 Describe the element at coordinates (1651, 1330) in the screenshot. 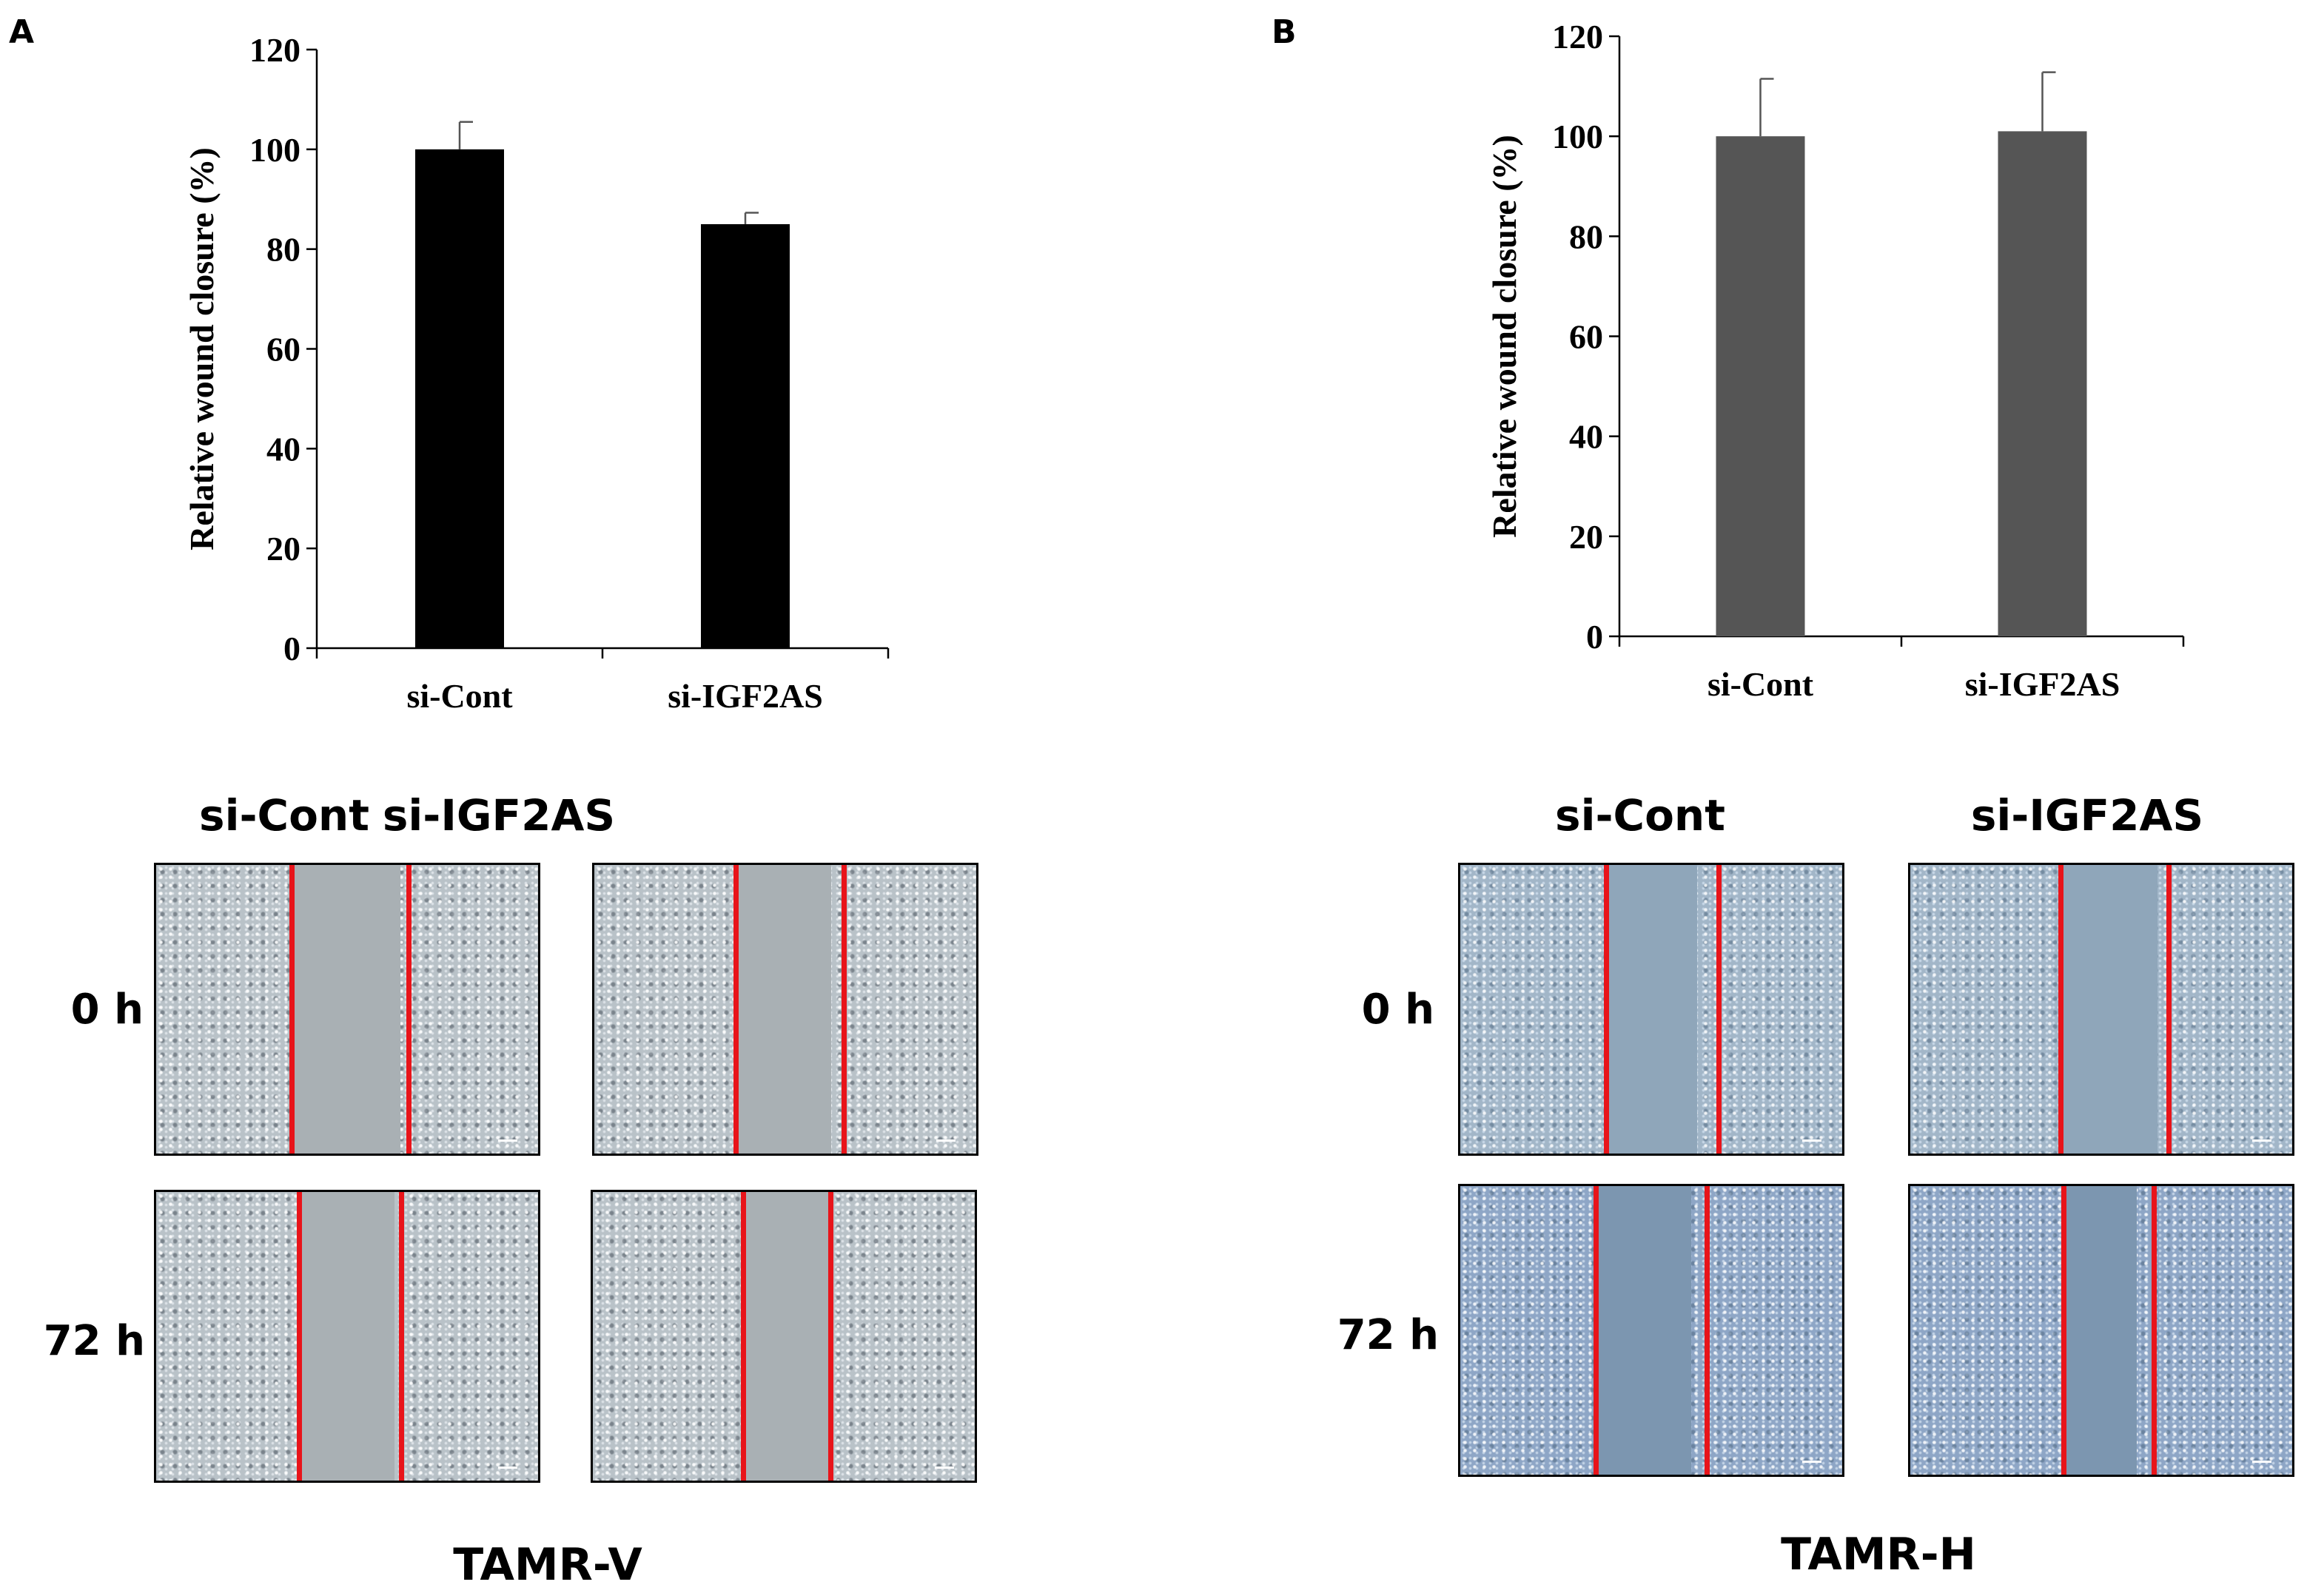

I see `micrograph-b-si-cont-72h` at that location.